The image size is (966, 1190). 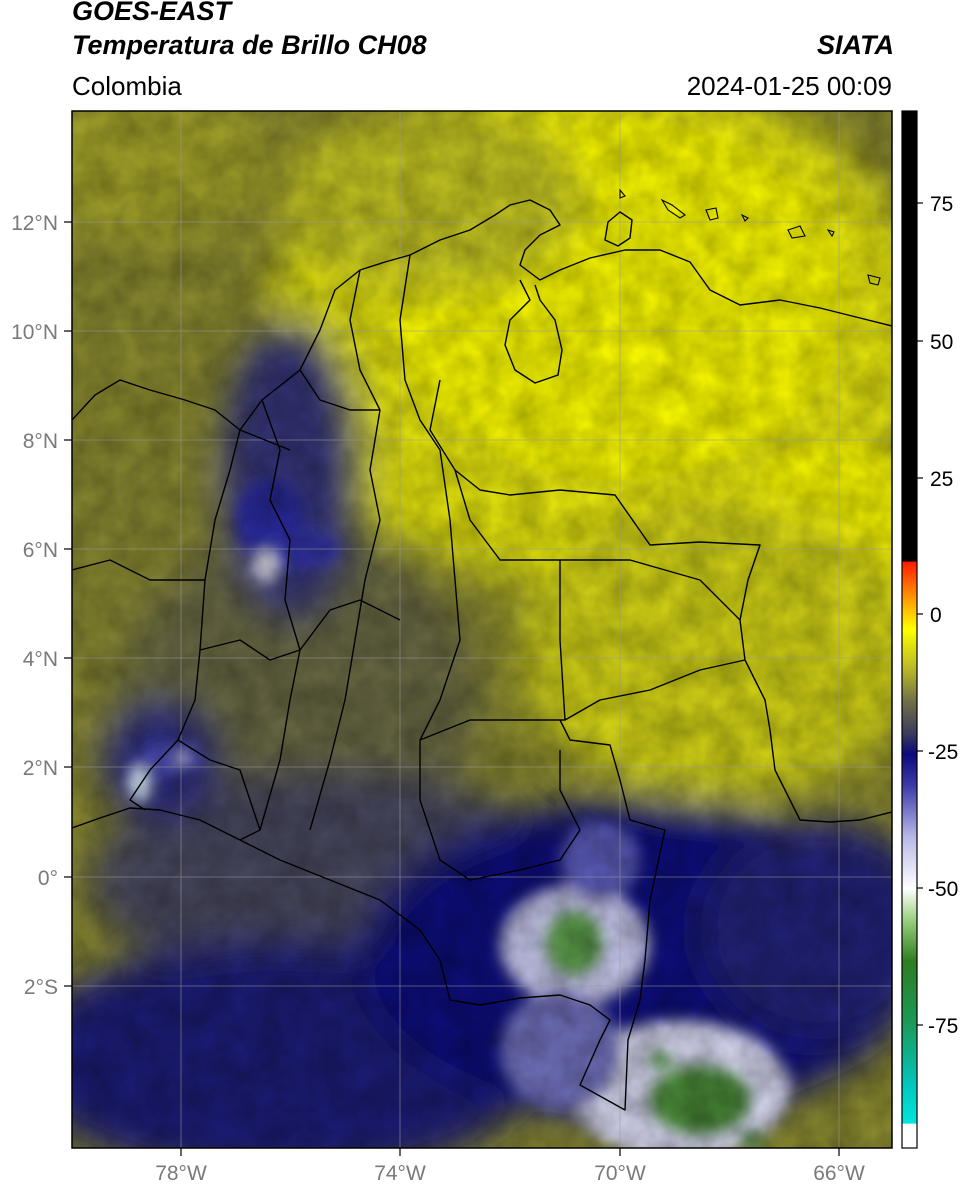 I want to click on lon-label: 74°W, so click(x=400, y=1173).